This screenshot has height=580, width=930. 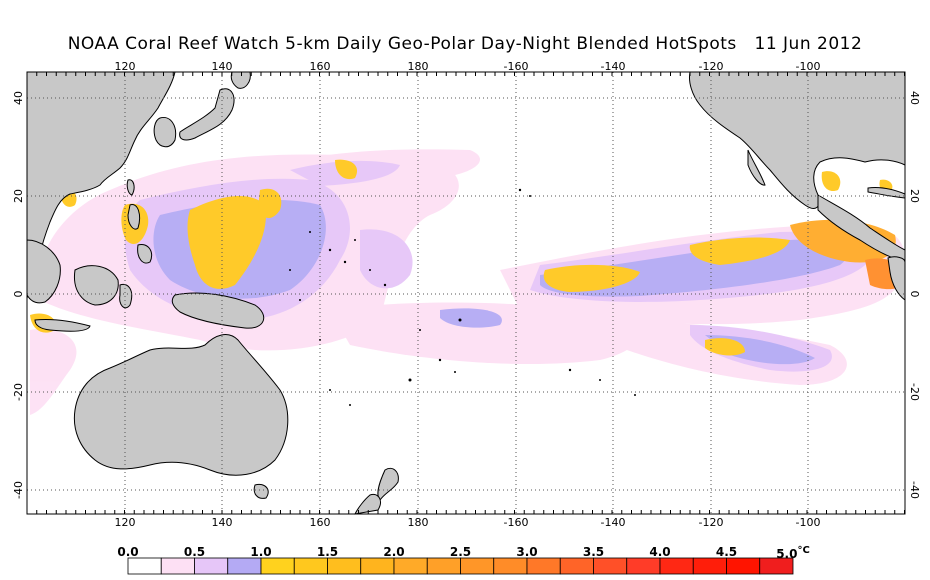 What do you see at coordinates (388, 484) in the screenshot?
I see `land-nz-north` at bounding box center [388, 484].